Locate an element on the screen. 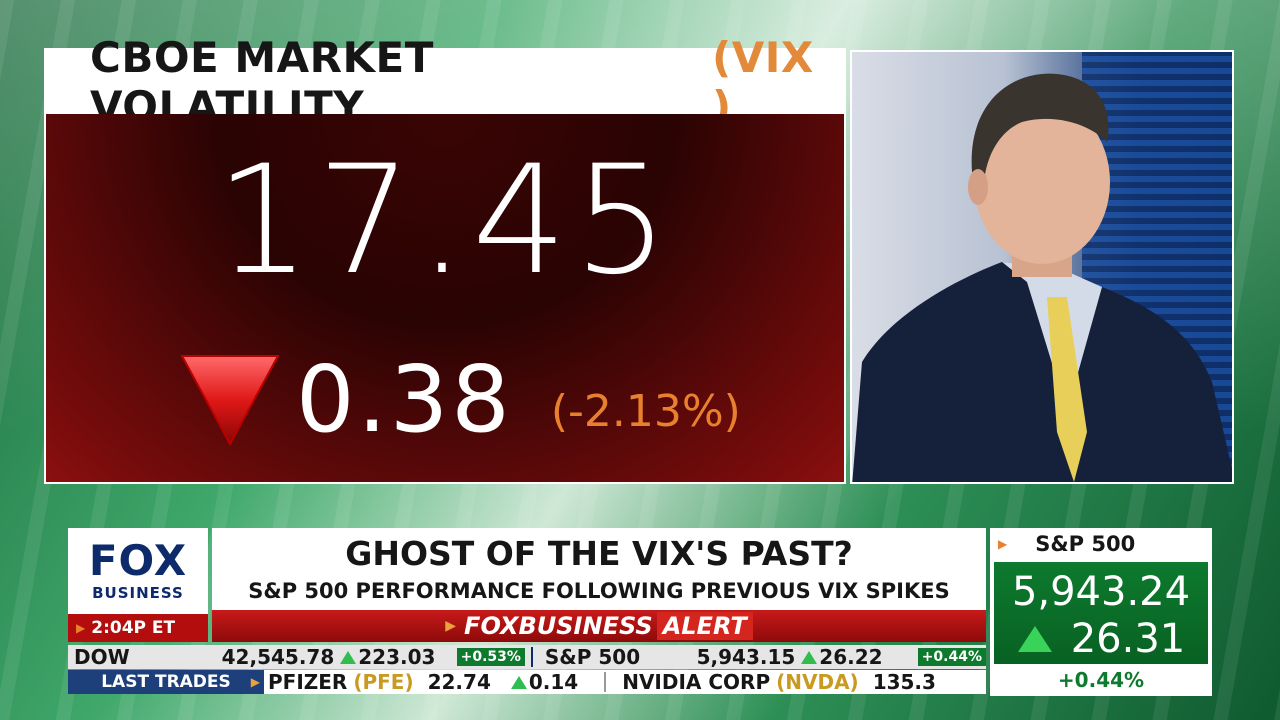 The width and height of the screenshot is (1280, 720). index-change-value: 223.03 is located at coordinates (397, 657).